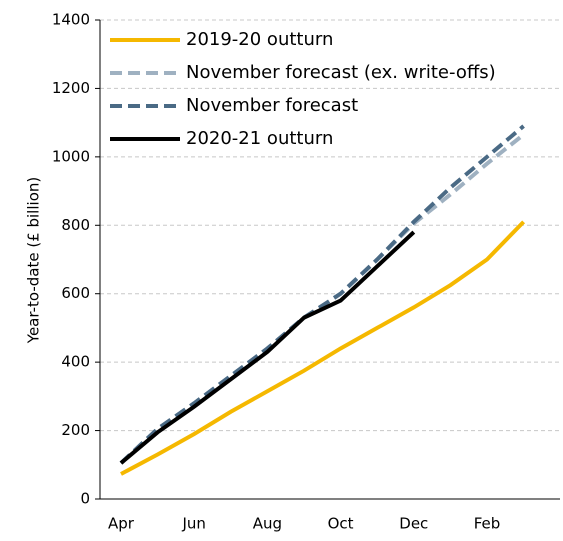 The image size is (563, 541). What do you see at coordinates (272, 105) in the screenshot?
I see `legend-label: November forecast` at bounding box center [272, 105].